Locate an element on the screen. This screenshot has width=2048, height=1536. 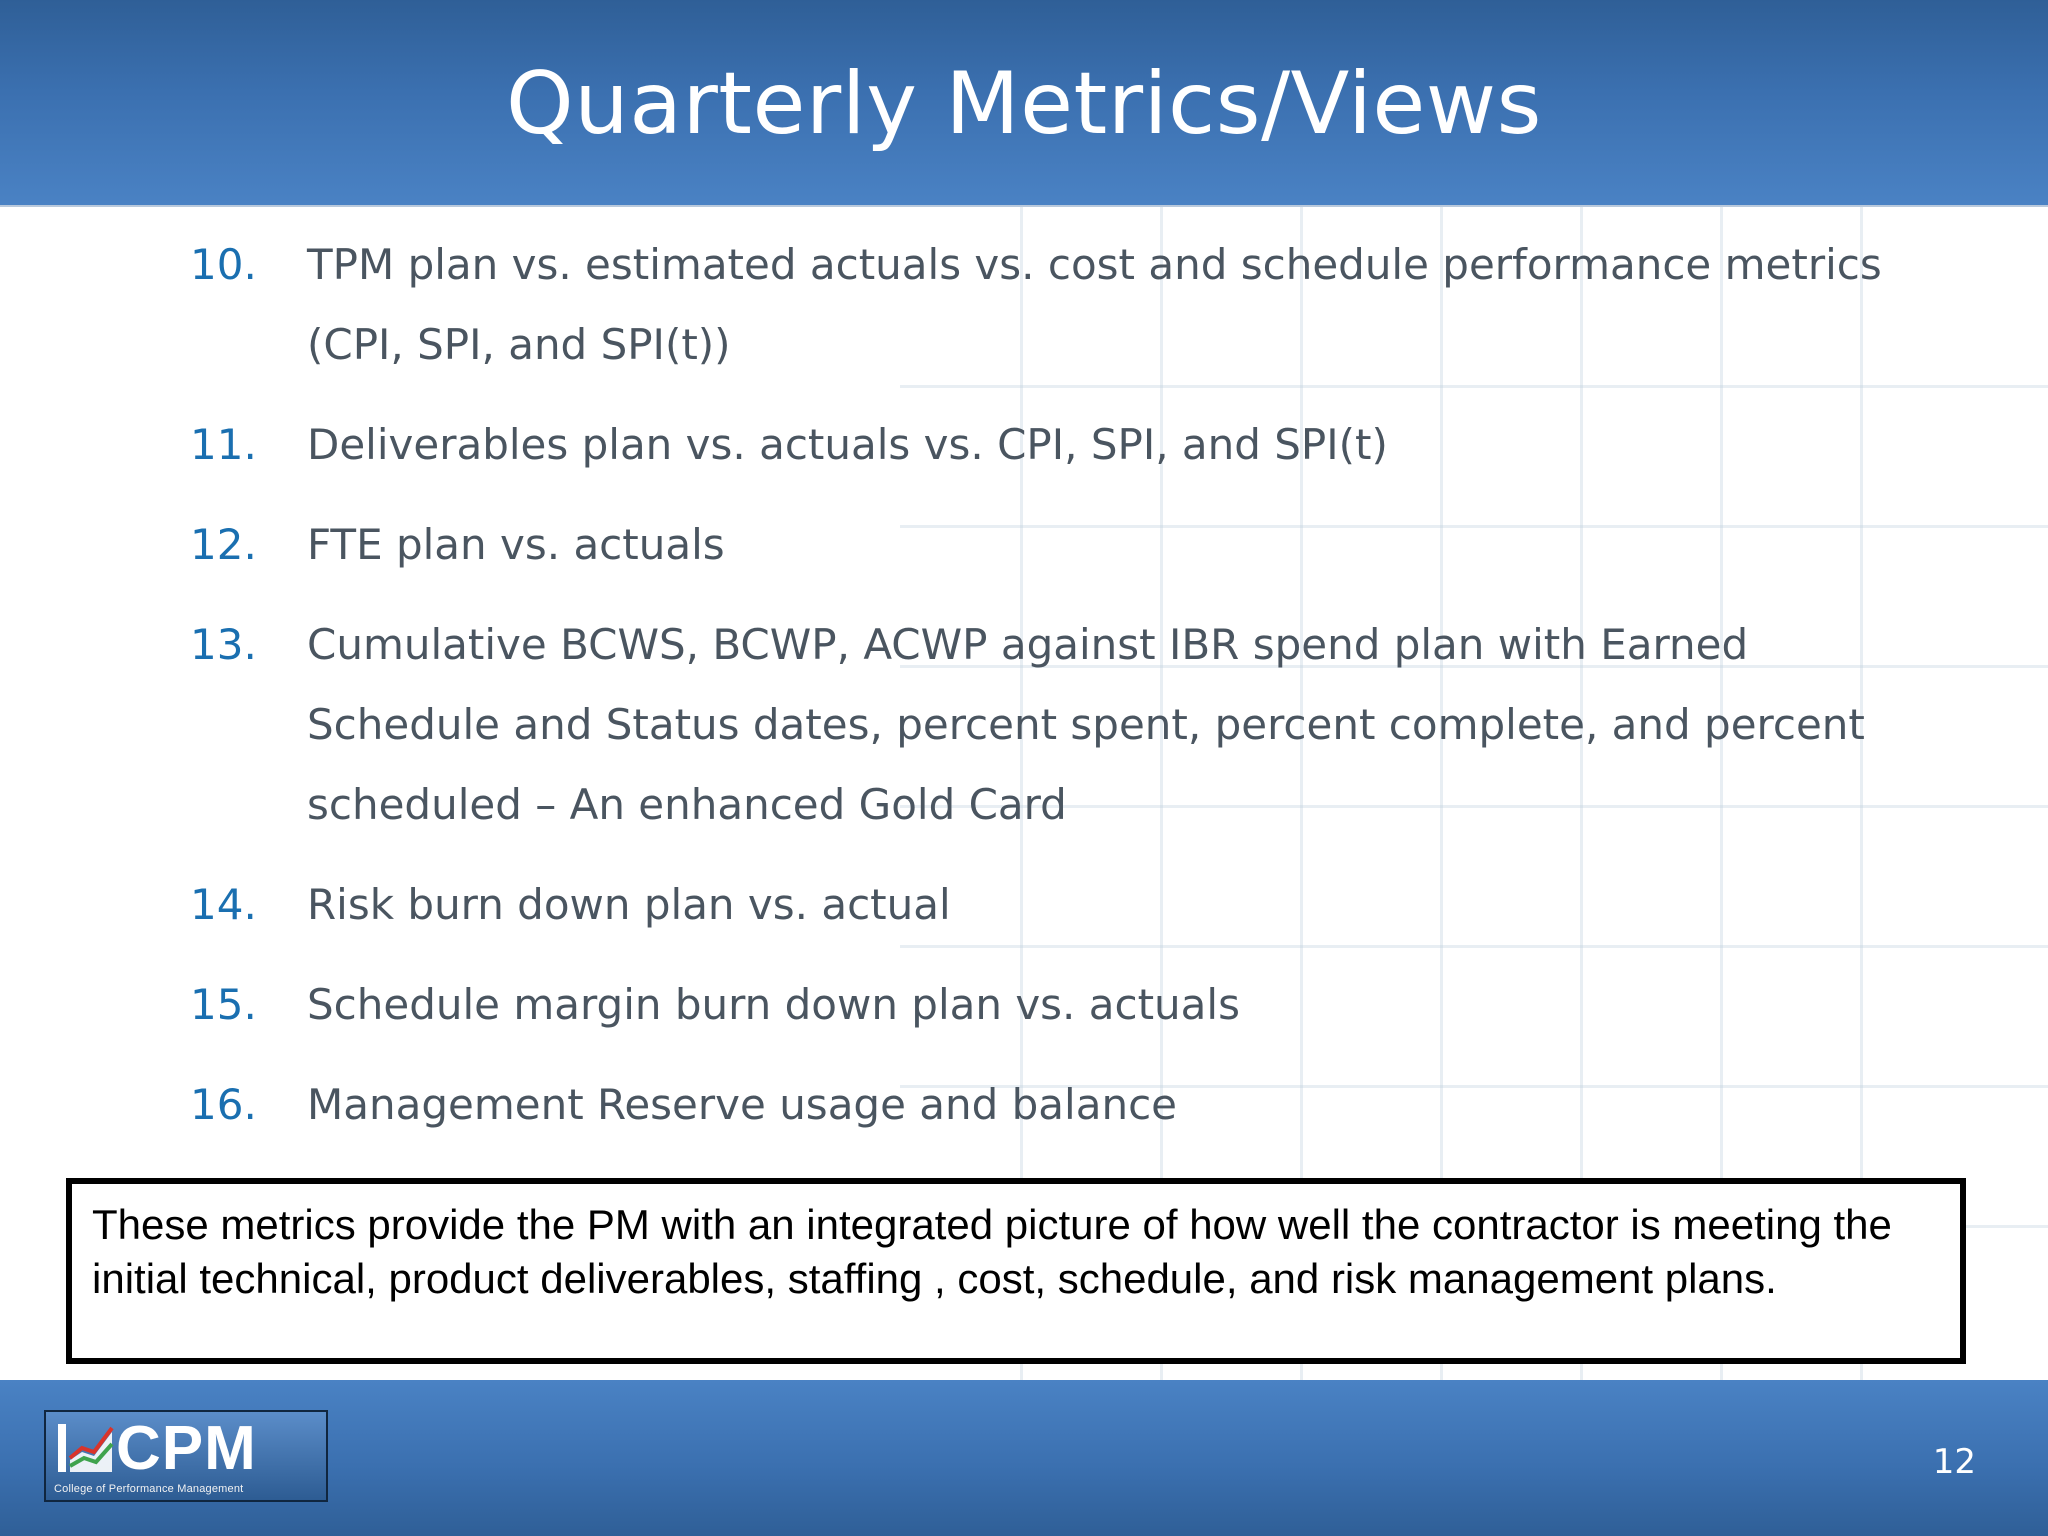
item-number: 10. is located at coordinates (223, 264).